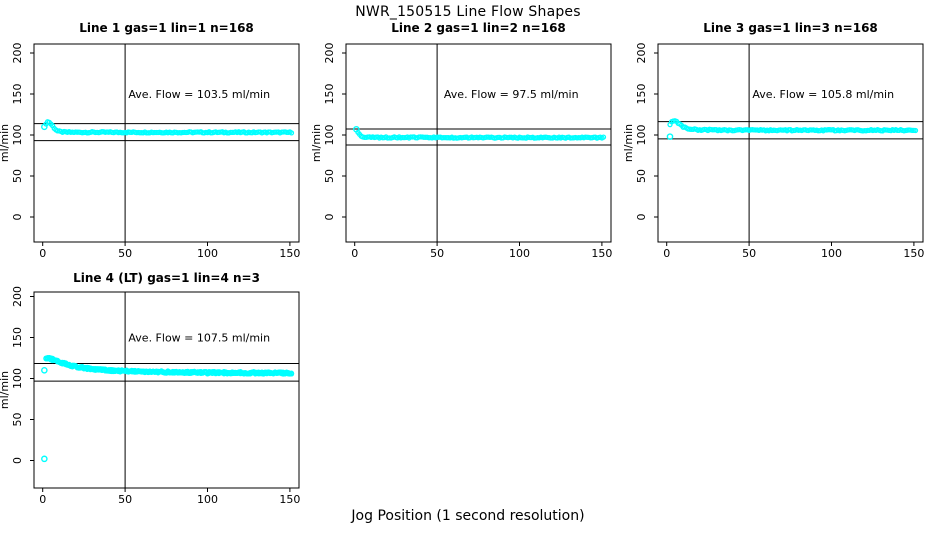 Image resolution: width=936 pixels, height=540 pixels. What do you see at coordinates (199, 338) in the screenshot?
I see `ave-flow-annotation: Ave. Flow = 107.5 ml/min` at bounding box center [199, 338].